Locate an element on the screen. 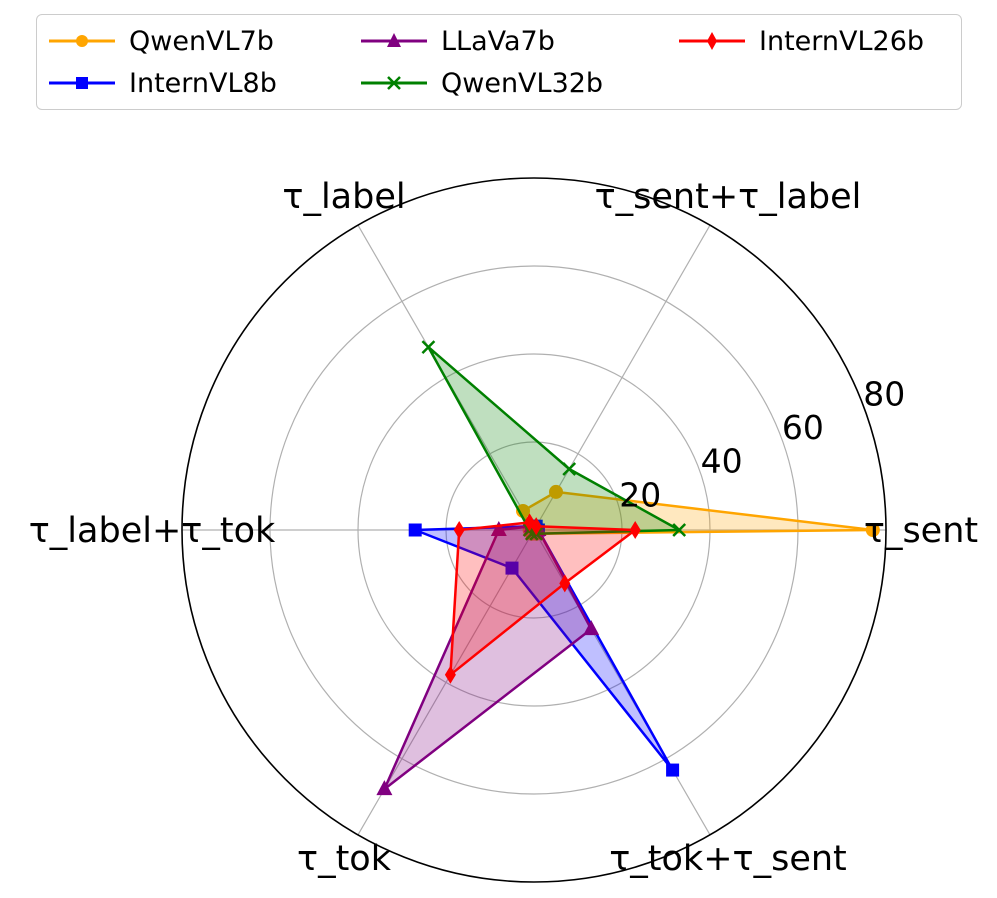  legend-item-qwenvl7b: QwenVL7b is located at coordinates (160, 41).